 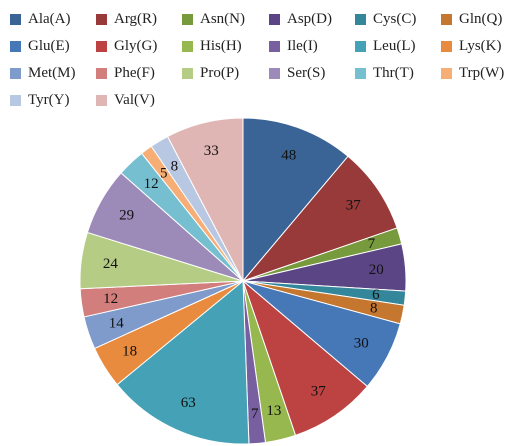 What do you see at coordinates (188, 403) in the screenshot?
I see `slice-data-label: 63` at bounding box center [188, 403].